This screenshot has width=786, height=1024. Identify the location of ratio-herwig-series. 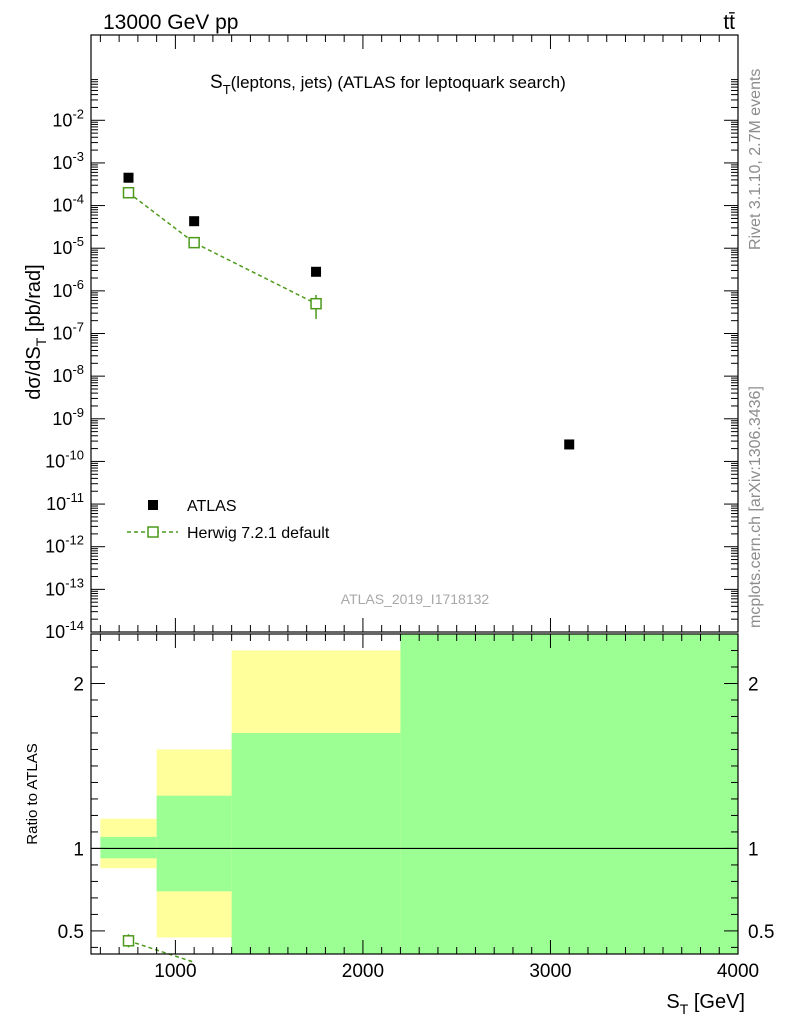
(158, 948).